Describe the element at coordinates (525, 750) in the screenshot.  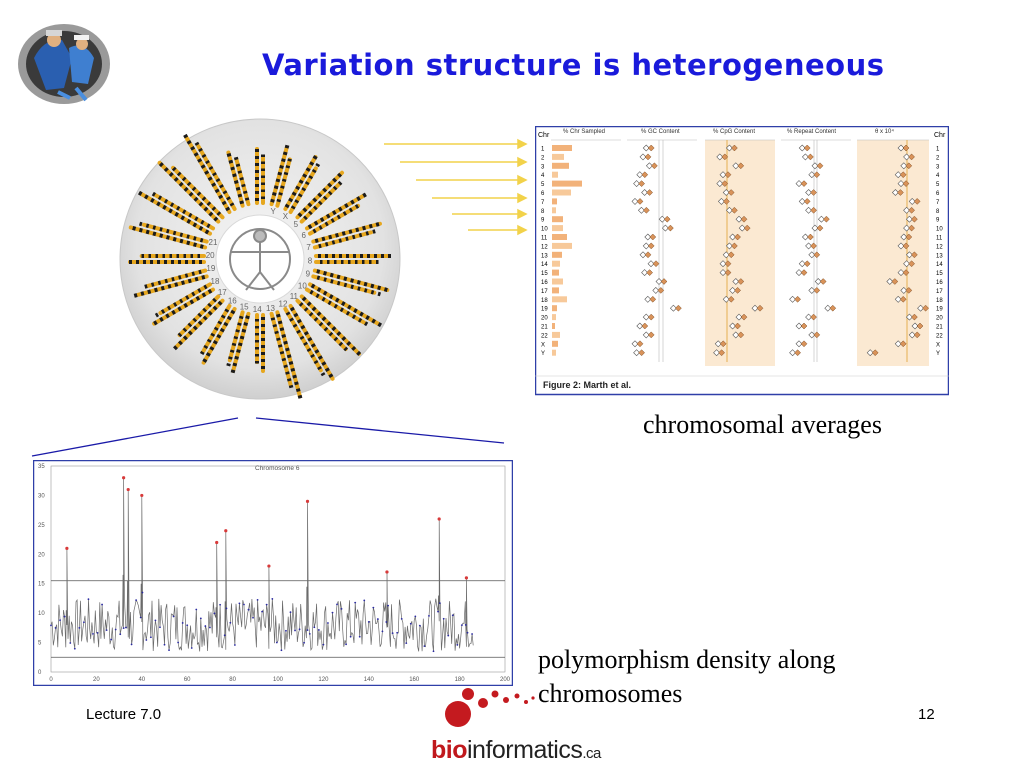
I see `logo-informatics: informatics` at that location.